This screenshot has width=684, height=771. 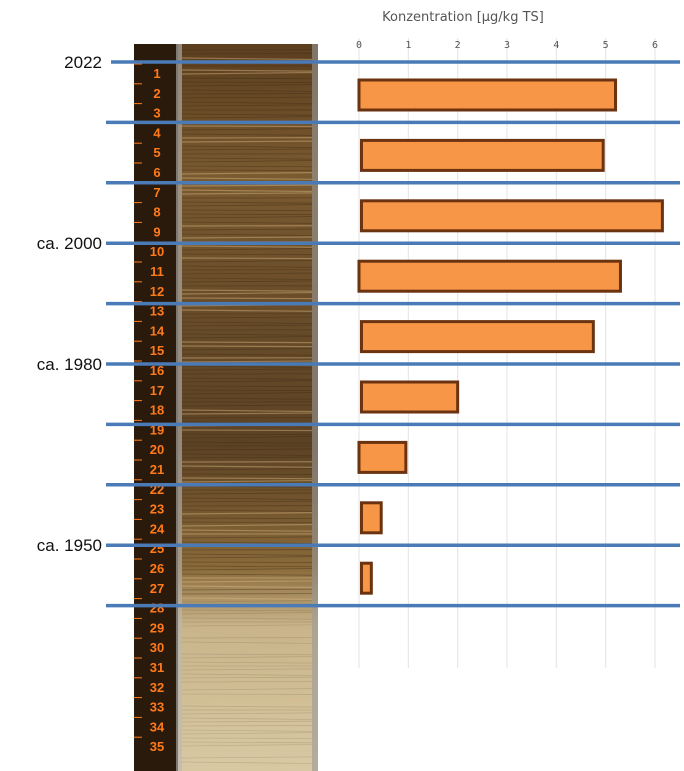 What do you see at coordinates (157, 132) in the screenshot?
I see `depth-label: 4` at bounding box center [157, 132].